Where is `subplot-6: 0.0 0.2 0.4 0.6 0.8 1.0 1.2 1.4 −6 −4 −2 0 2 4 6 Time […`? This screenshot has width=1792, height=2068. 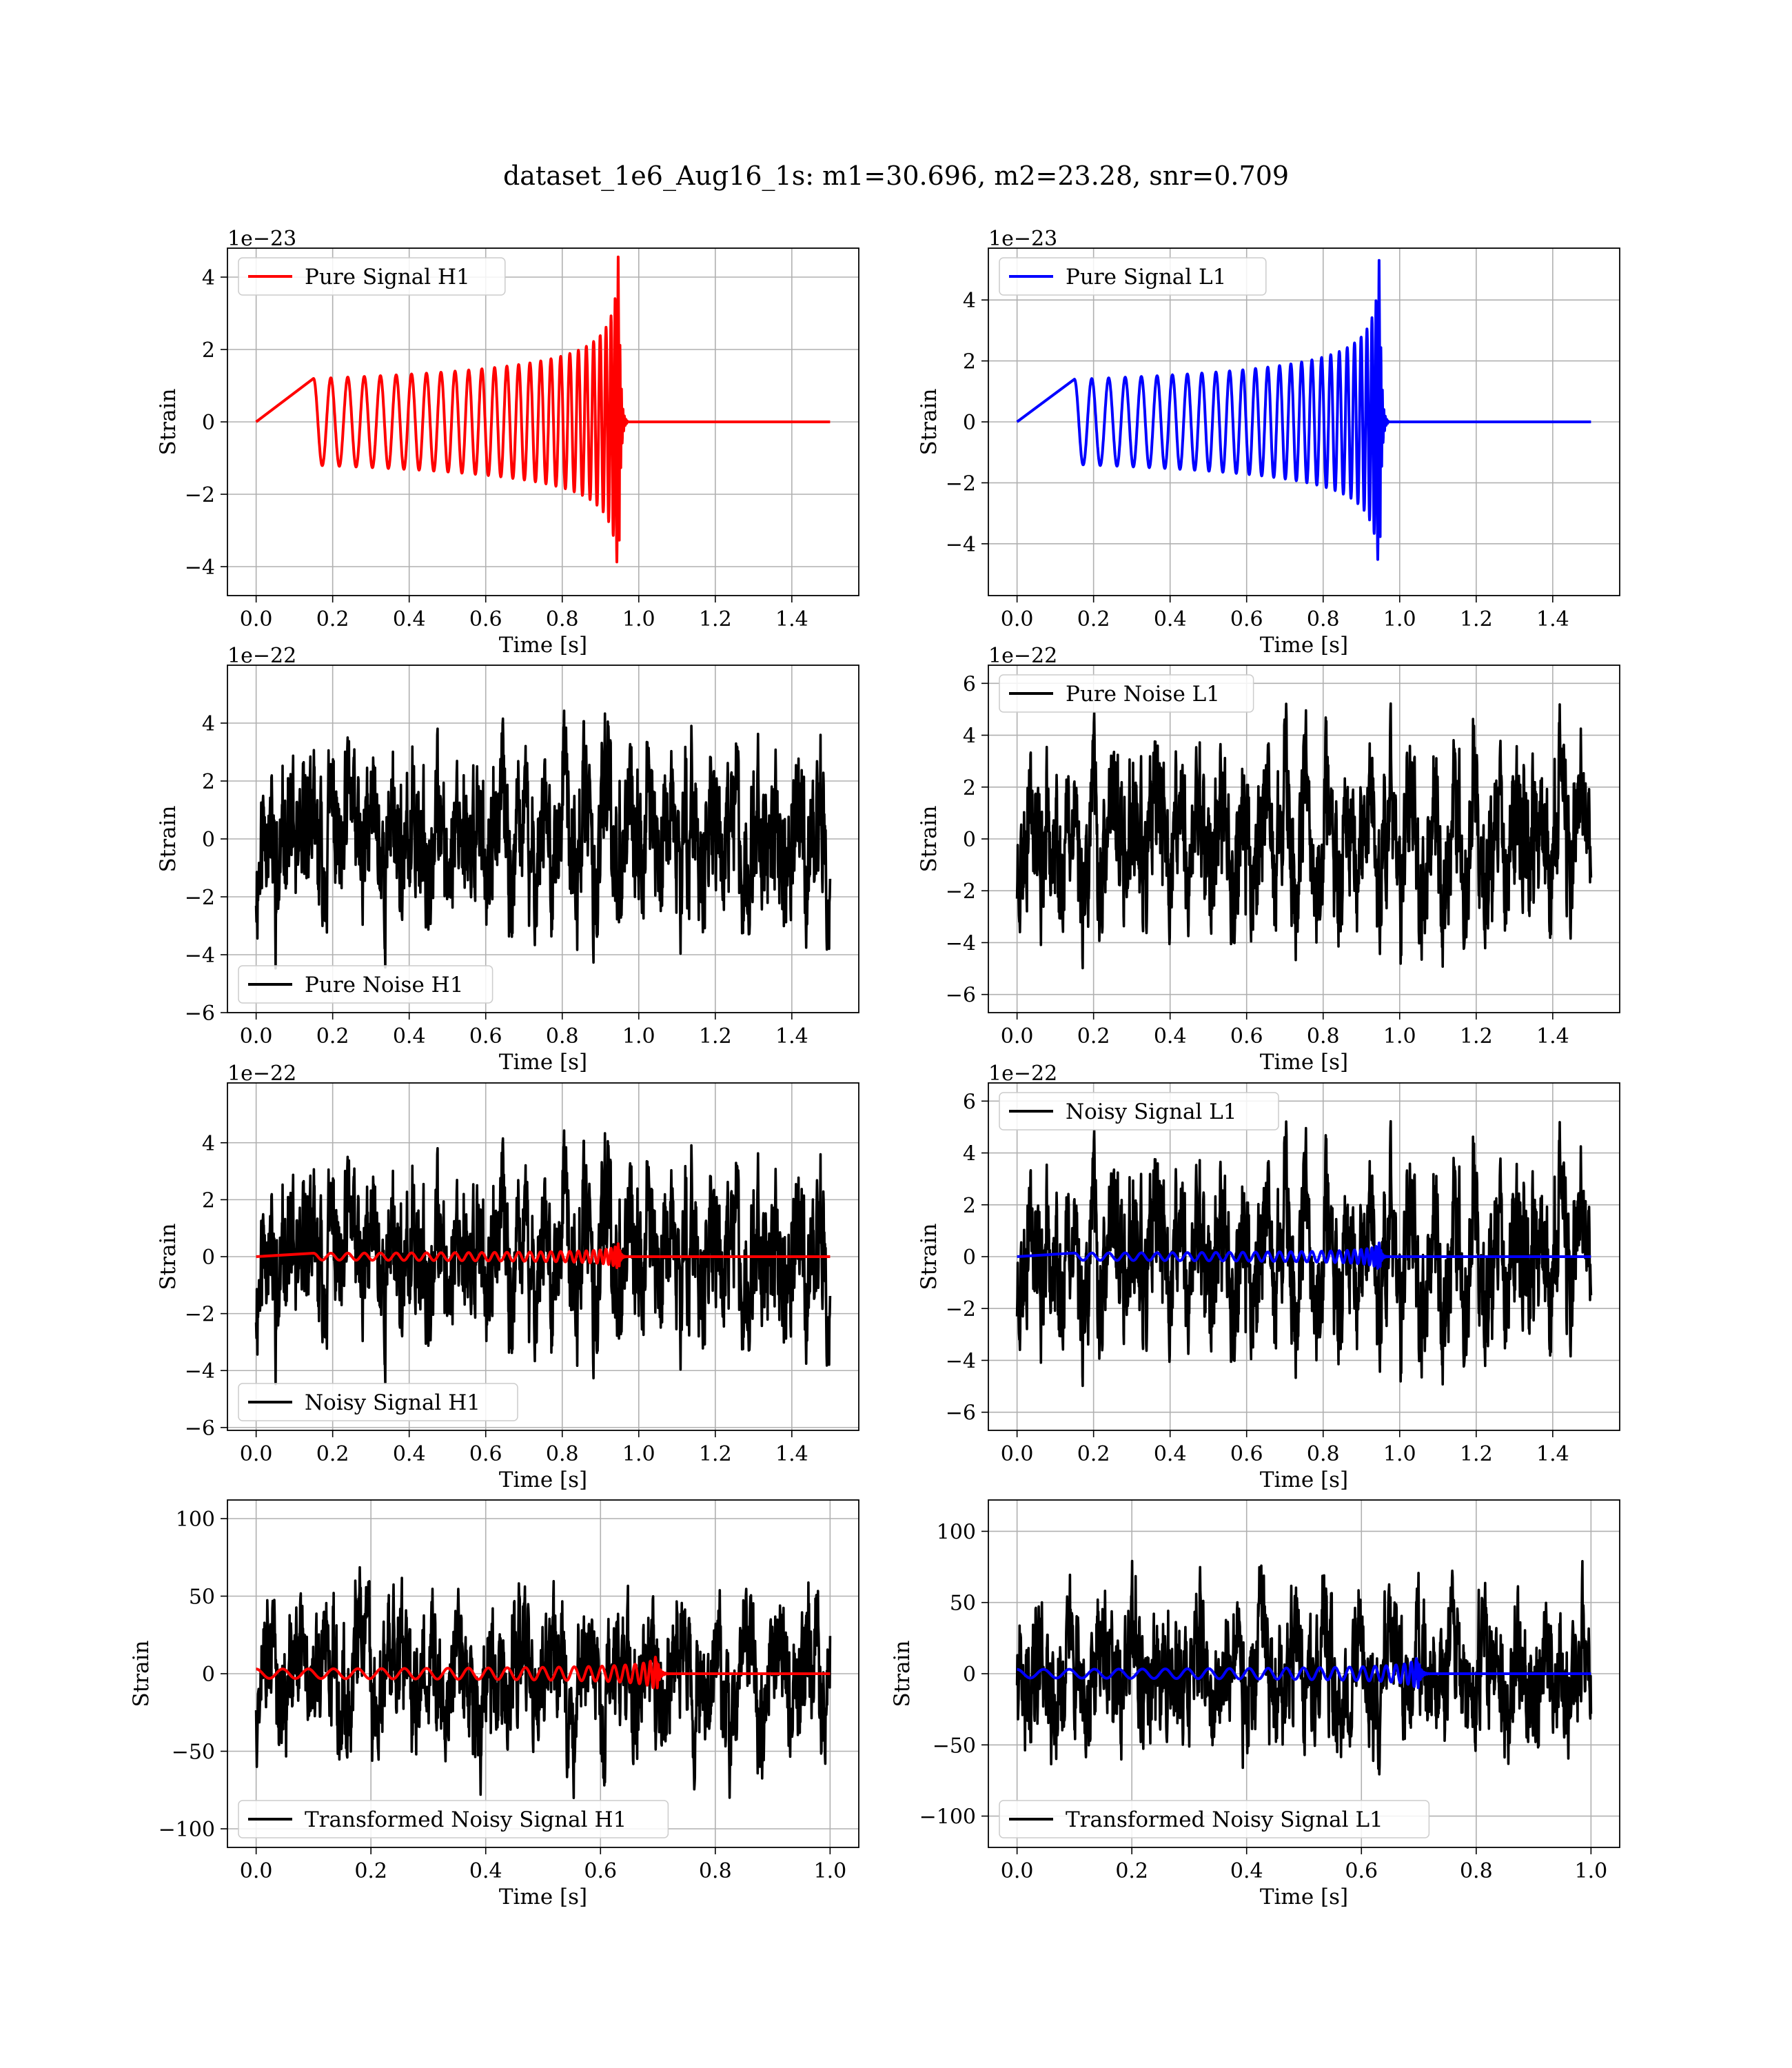
subplot-6: 0.0 0.2 0.4 0.6 0.8 1.0 1.2 1.4 −6 −4 −2 0 2 4 6 Time [… is located at coordinates (1268, 1277).